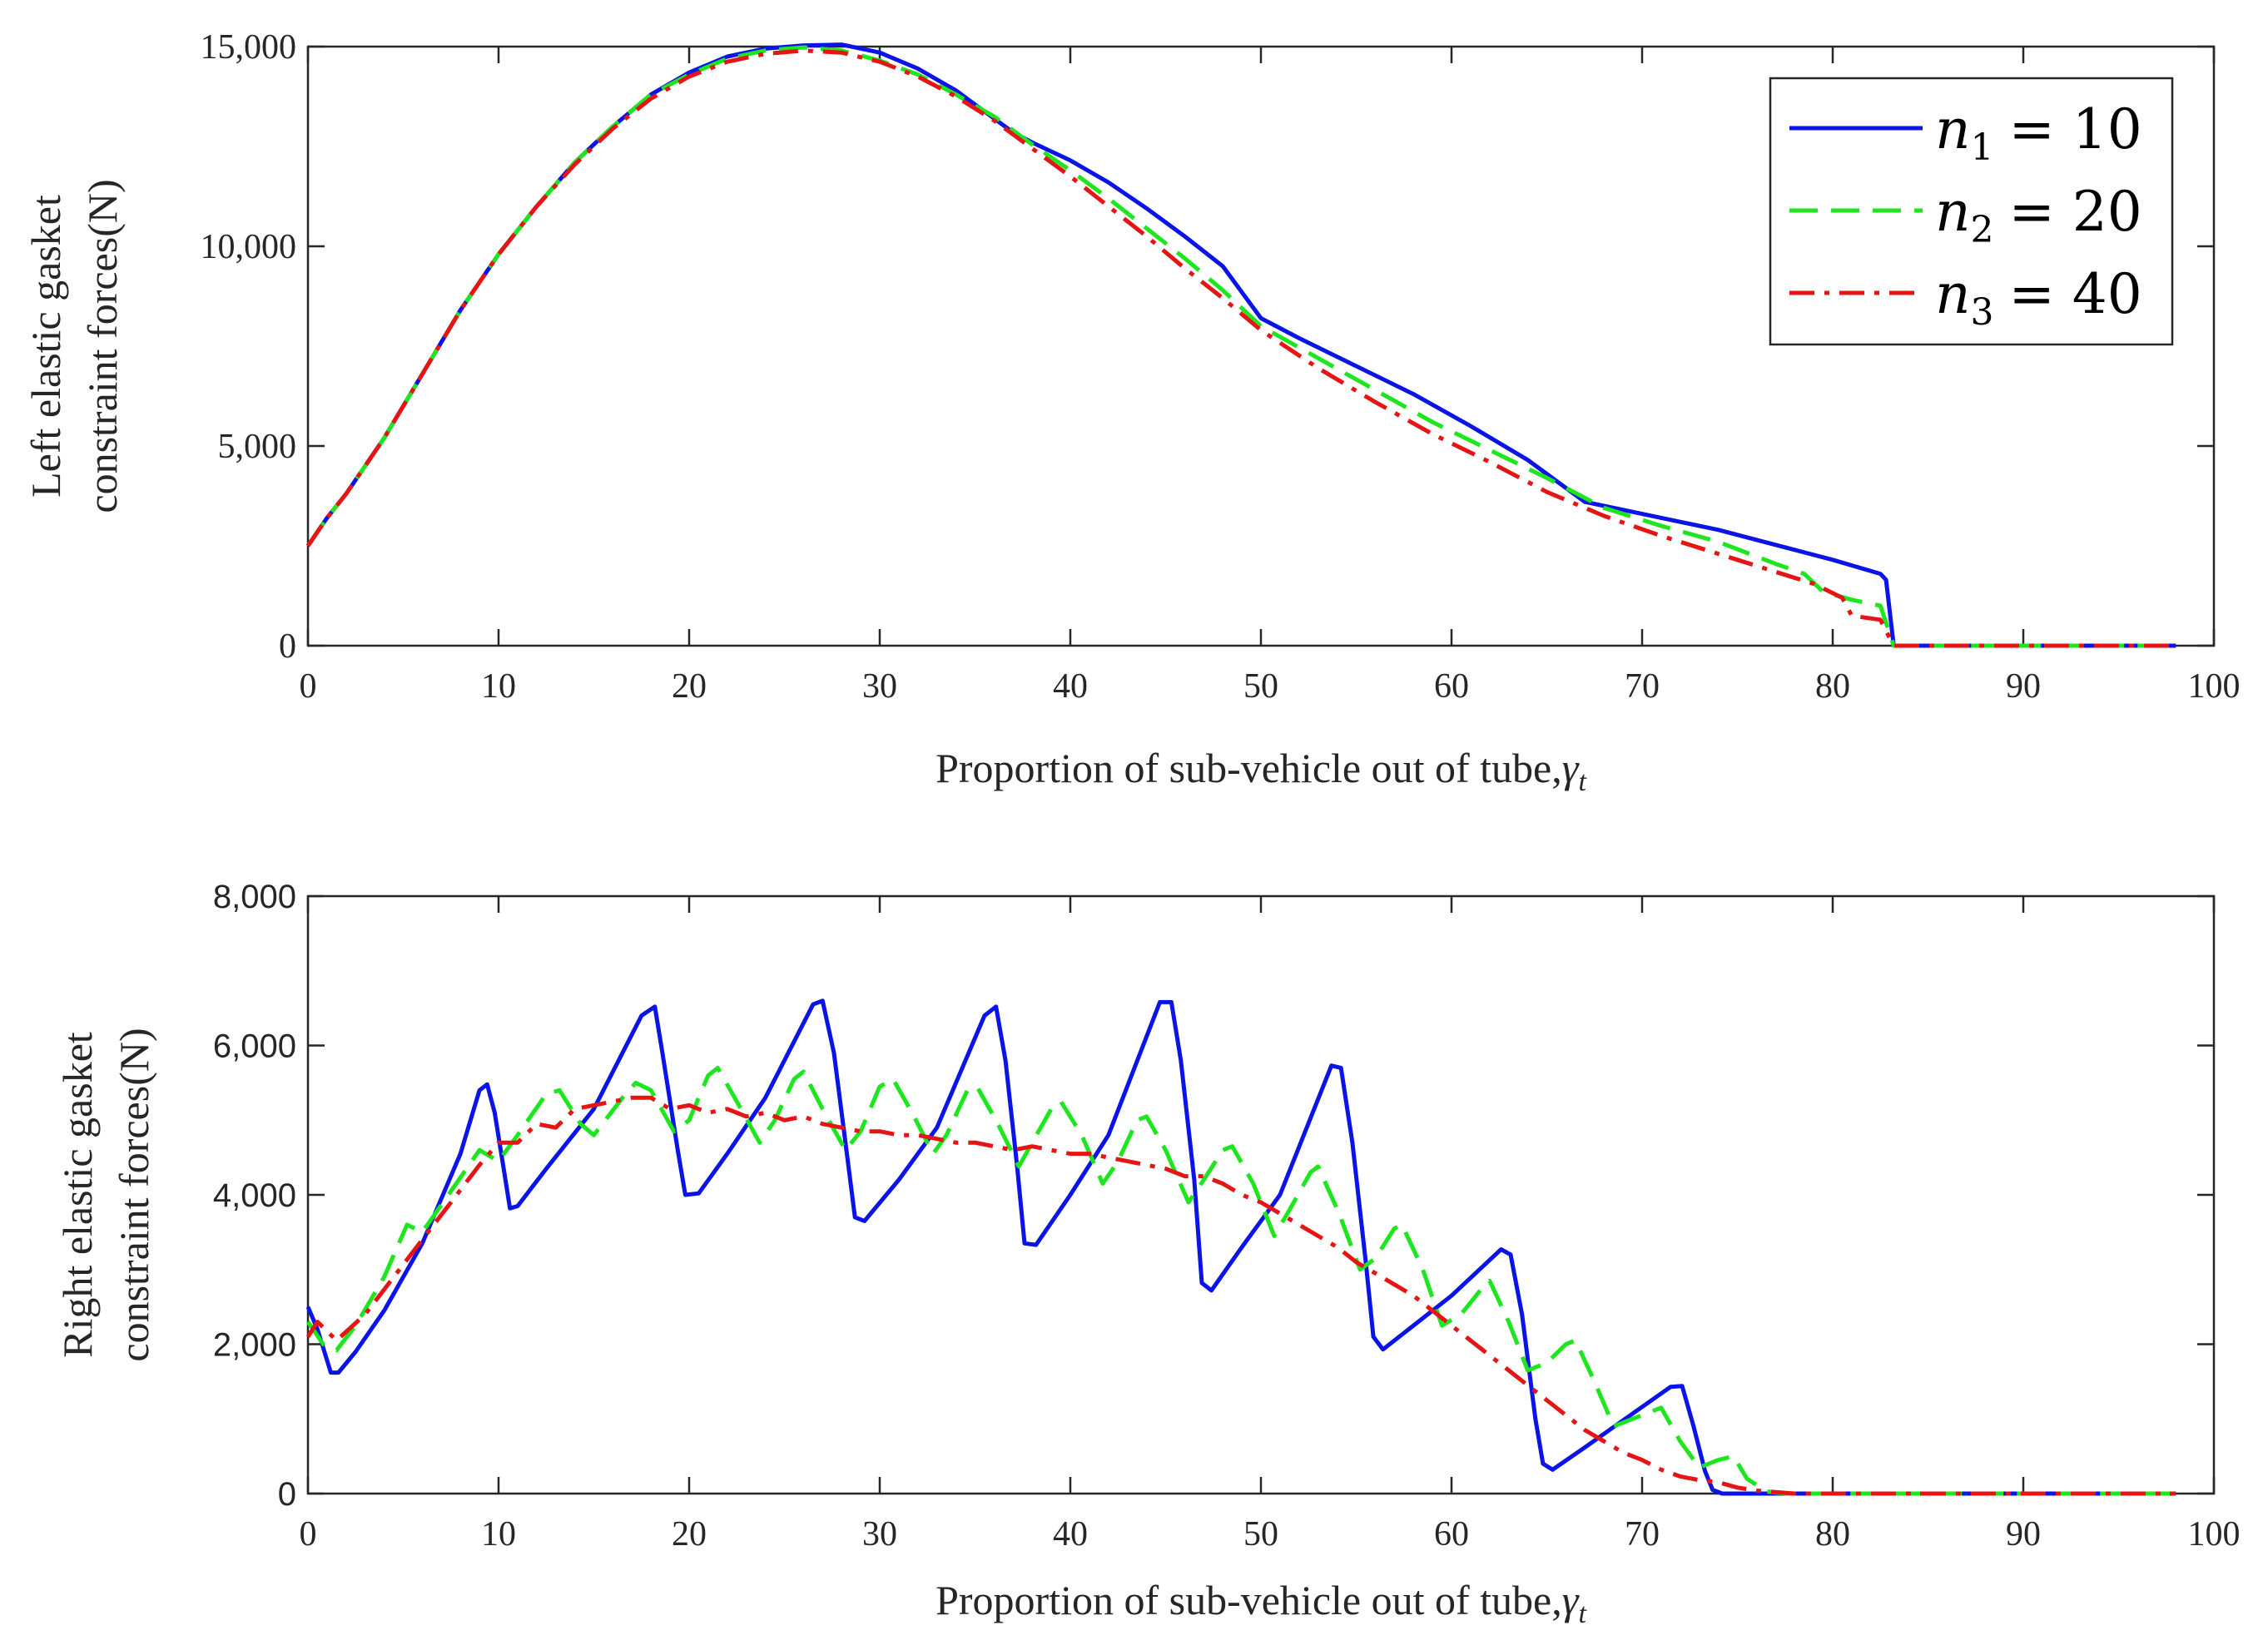 Image resolution: width=2268 pixels, height=1650 pixels. Describe the element at coordinates (134, 1195) in the screenshot. I see `bottom-ylabel-line2: constraint forces(N)` at that location.